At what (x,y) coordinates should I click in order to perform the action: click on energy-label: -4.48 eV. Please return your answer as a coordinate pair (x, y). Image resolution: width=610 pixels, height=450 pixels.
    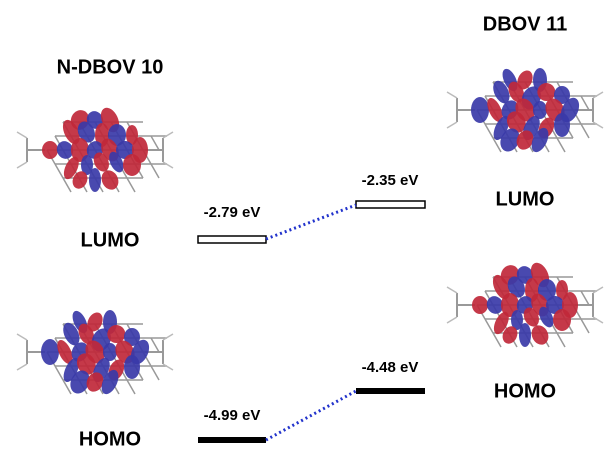
    Looking at the image, I should click on (390, 367).